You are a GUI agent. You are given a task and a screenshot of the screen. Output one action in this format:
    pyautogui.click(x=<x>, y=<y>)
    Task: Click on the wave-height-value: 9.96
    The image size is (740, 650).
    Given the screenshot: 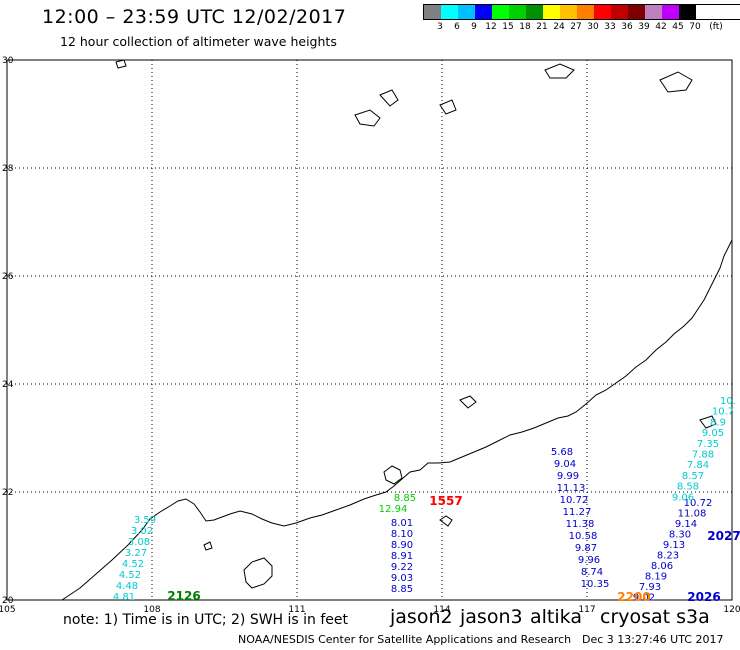 What is the action you would take?
    pyautogui.click(x=589, y=560)
    